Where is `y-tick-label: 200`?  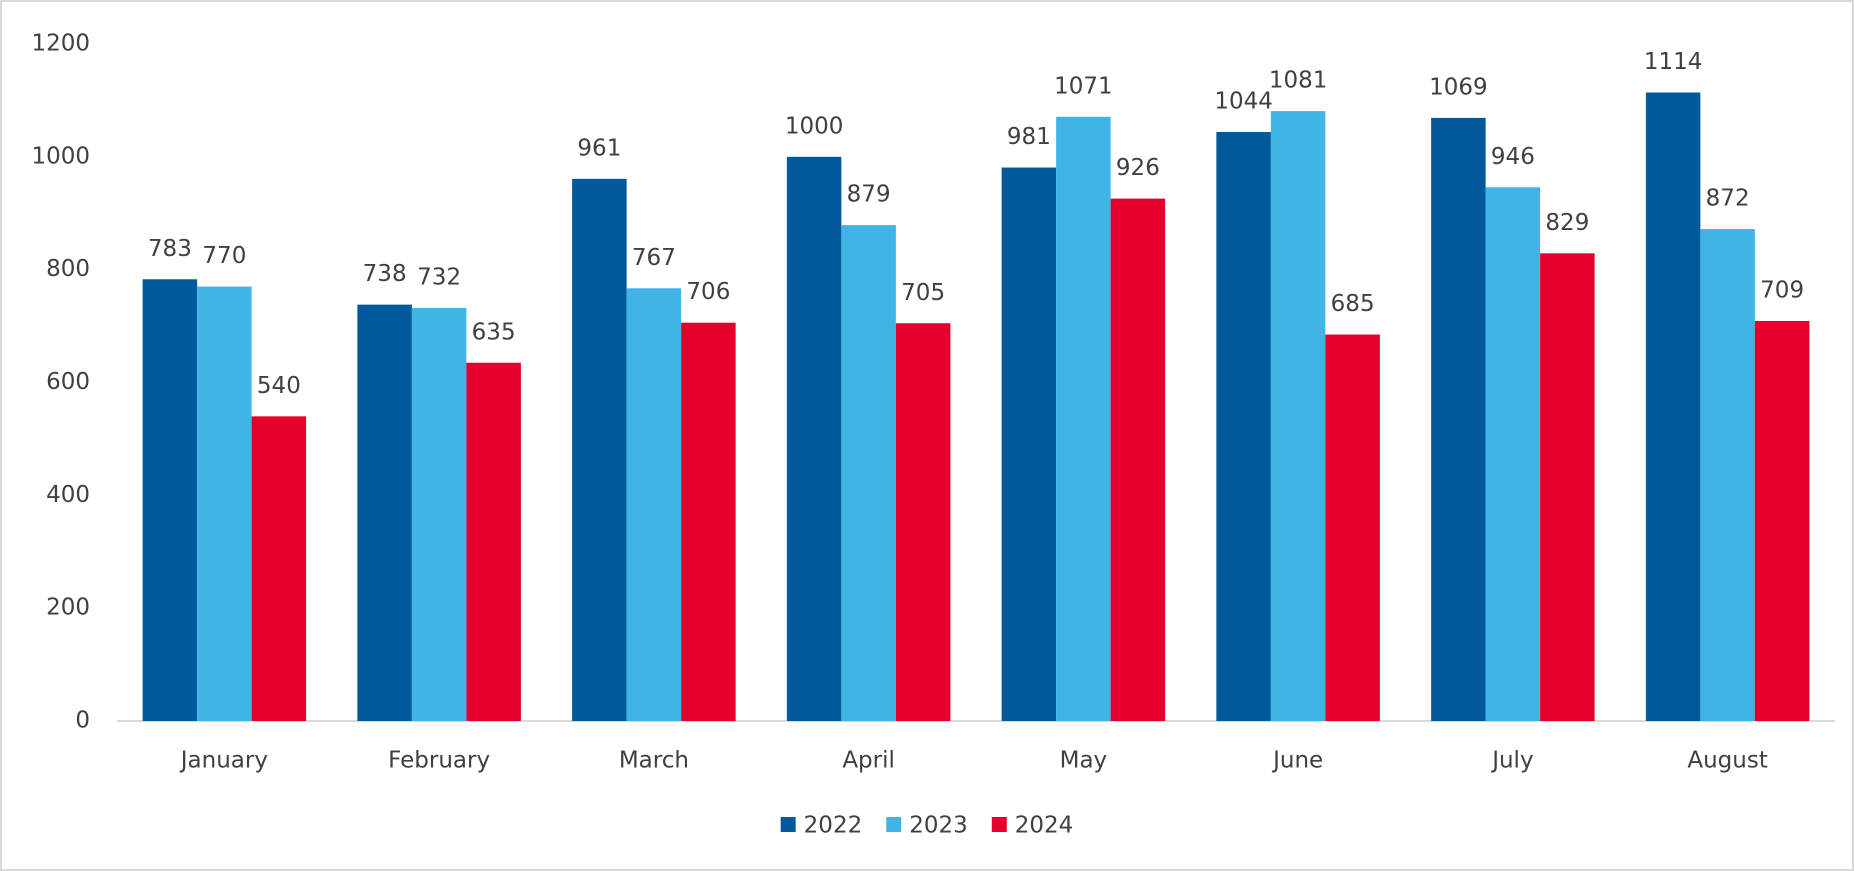 y-tick-label: 200 is located at coordinates (68, 608).